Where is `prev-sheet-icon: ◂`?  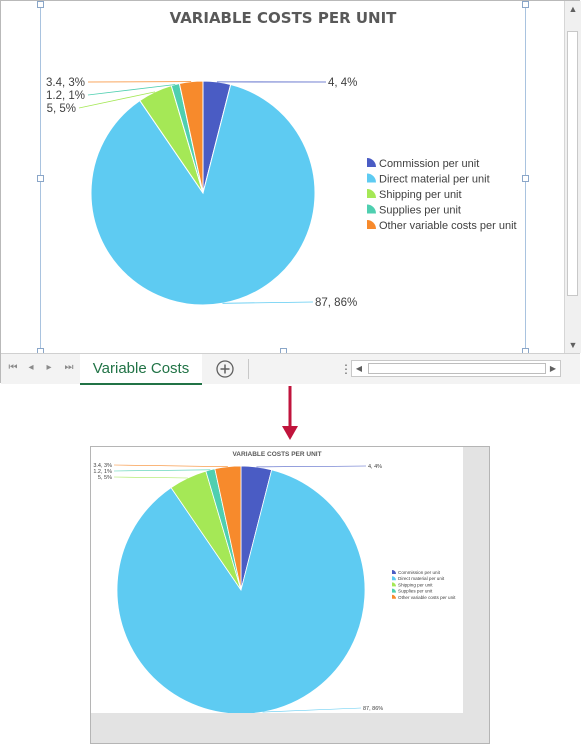
prev-sheet-icon: ◂ is located at coordinates (31, 367).